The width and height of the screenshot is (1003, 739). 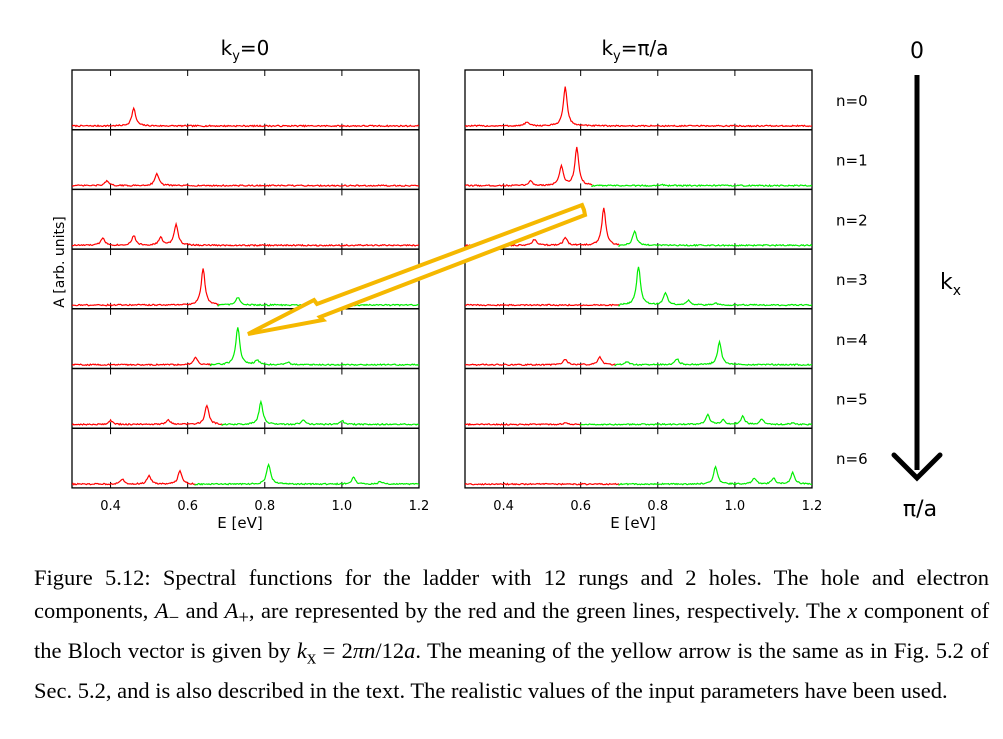 I want to click on panel-ky-pi-title: ky=π/a, so click(x=634, y=50).